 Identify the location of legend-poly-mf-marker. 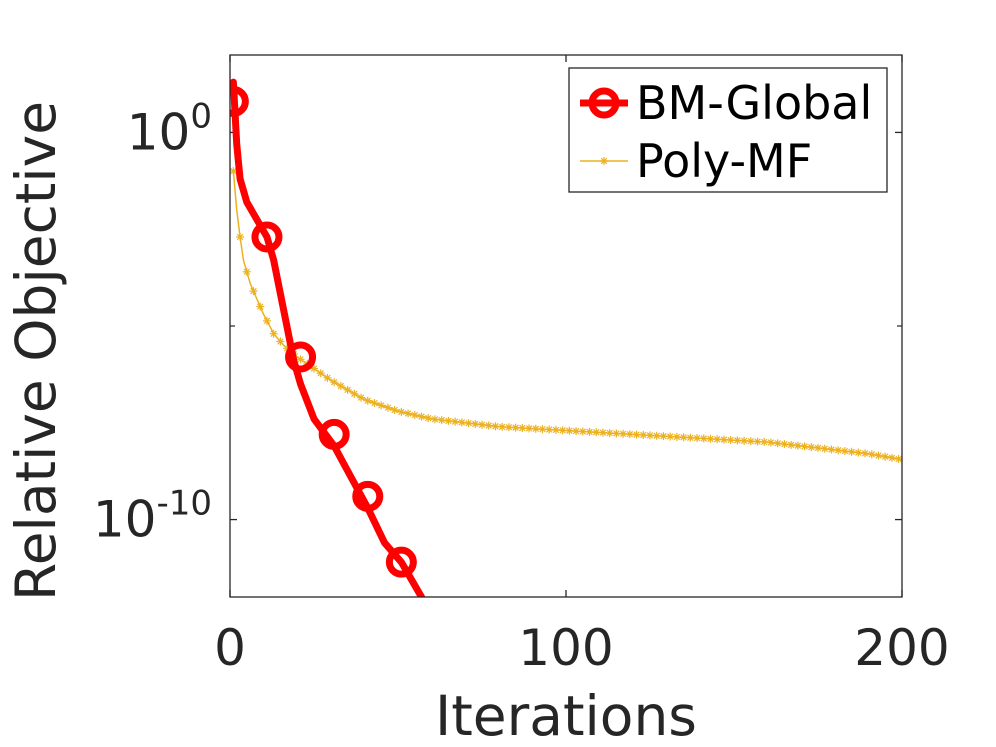
(604, 161).